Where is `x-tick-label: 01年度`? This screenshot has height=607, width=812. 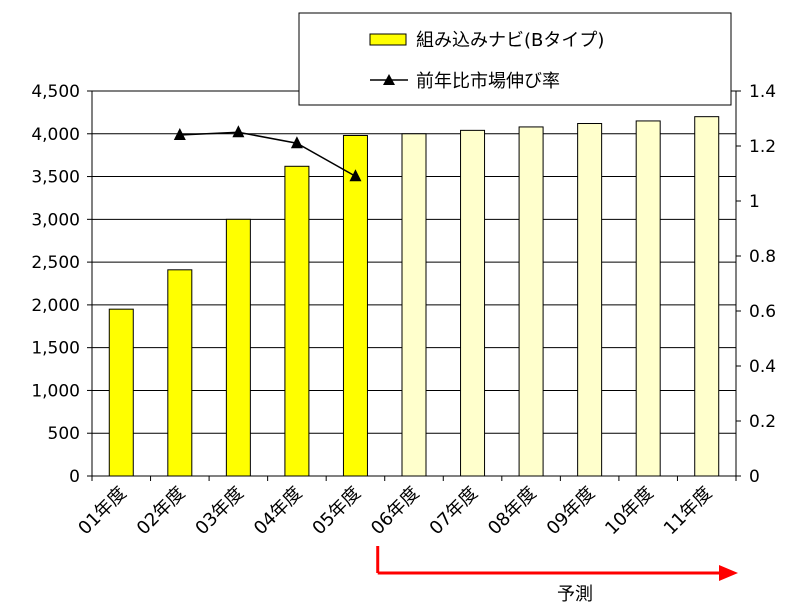 x-tick-label: 01年度 is located at coordinates (102, 511).